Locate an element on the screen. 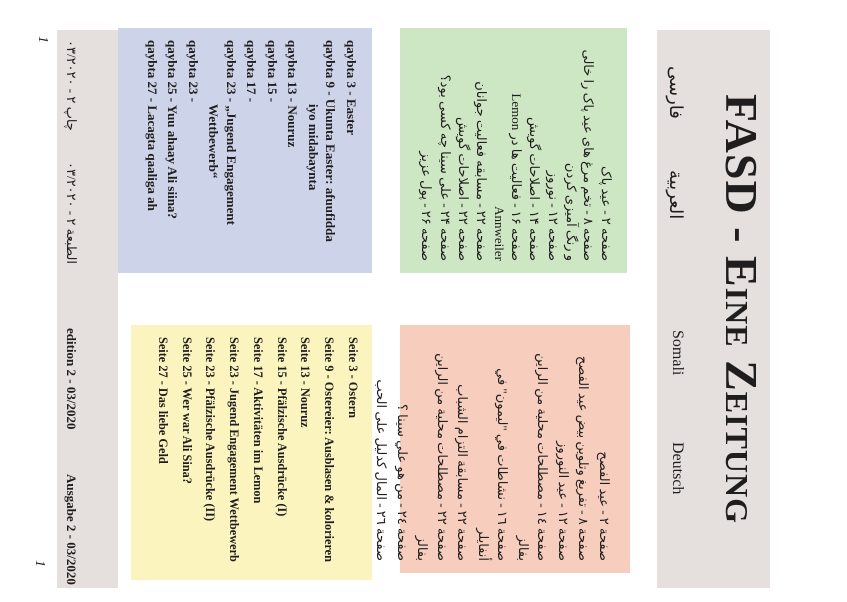 Image resolution: width=847 pixels, height=602 pixels. language-label-farsi: فارسی is located at coordinates (676, 92).